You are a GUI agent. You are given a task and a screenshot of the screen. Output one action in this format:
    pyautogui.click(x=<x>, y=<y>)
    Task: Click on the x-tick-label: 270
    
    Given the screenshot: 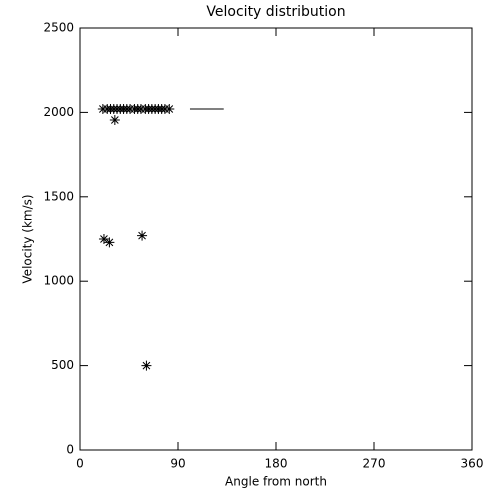 What is the action you would take?
    pyautogui.click(x=374, y=464)
    